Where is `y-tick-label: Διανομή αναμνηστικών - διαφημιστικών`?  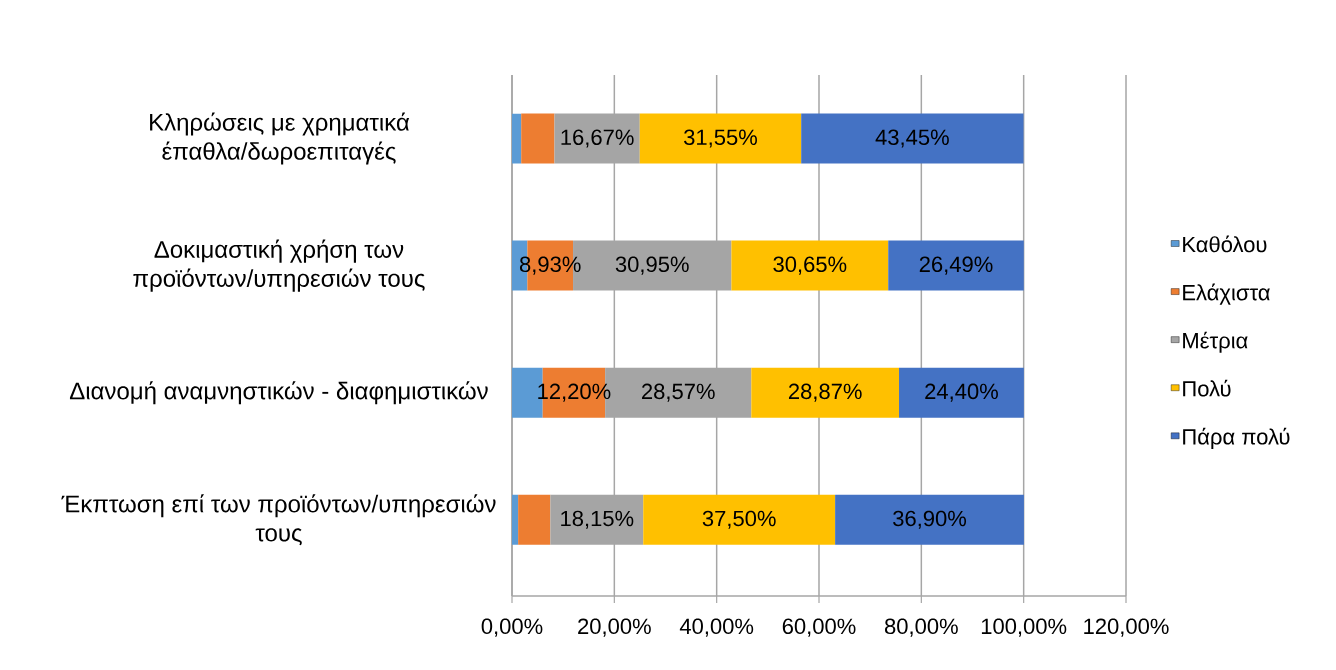
y-tick-label: Διανομή αναμνηστικών - διαφημιστικών is located at coordinates (278, 393).